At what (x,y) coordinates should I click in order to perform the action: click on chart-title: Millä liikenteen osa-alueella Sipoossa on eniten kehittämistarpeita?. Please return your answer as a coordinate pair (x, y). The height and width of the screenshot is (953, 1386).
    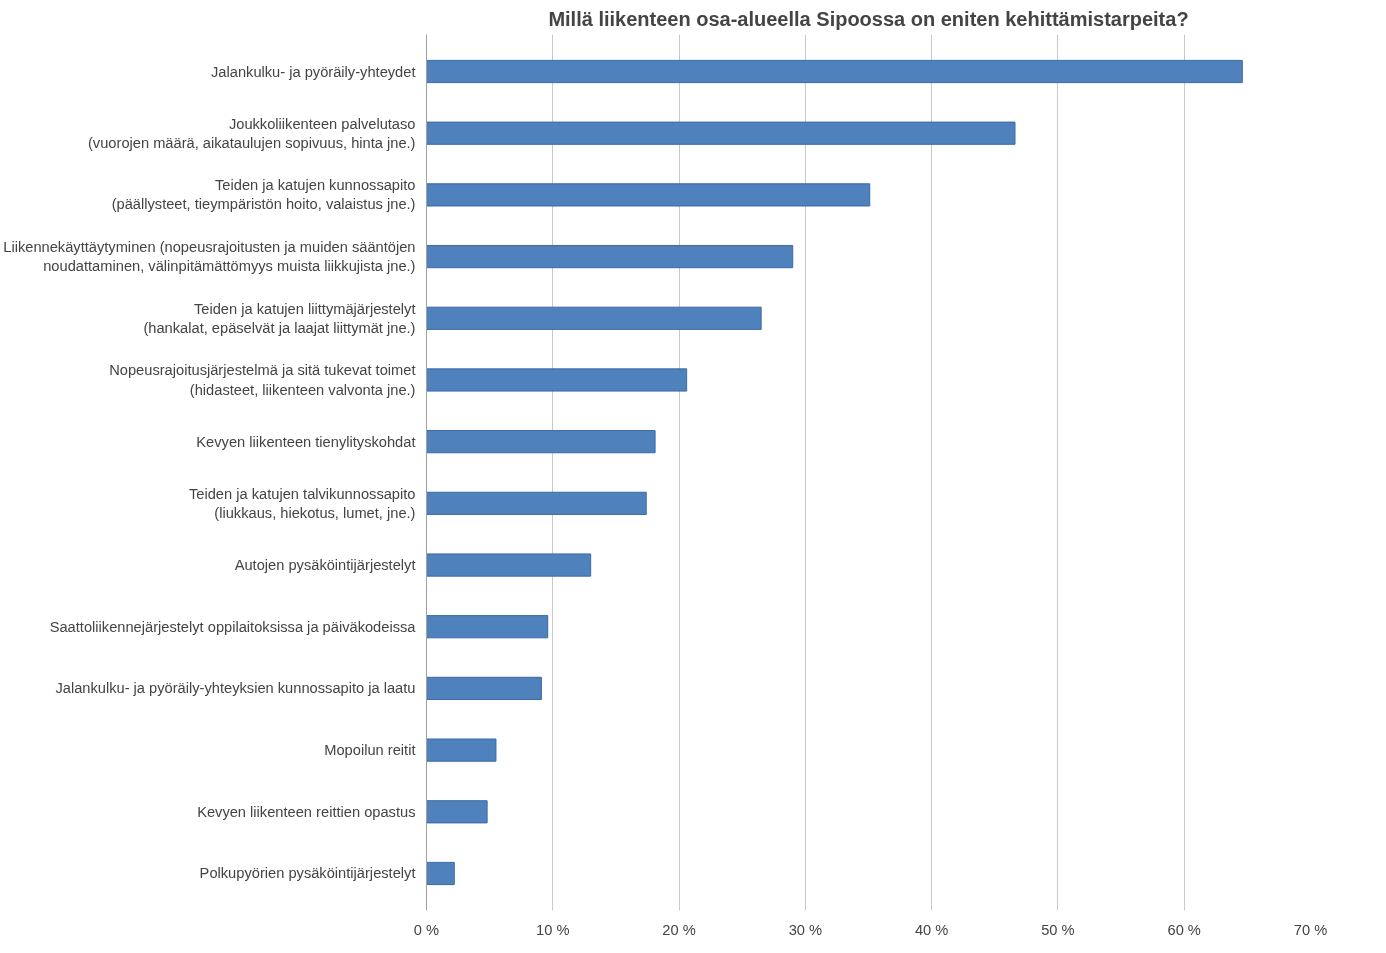
    Looking at the image, I should click on (868, 18).